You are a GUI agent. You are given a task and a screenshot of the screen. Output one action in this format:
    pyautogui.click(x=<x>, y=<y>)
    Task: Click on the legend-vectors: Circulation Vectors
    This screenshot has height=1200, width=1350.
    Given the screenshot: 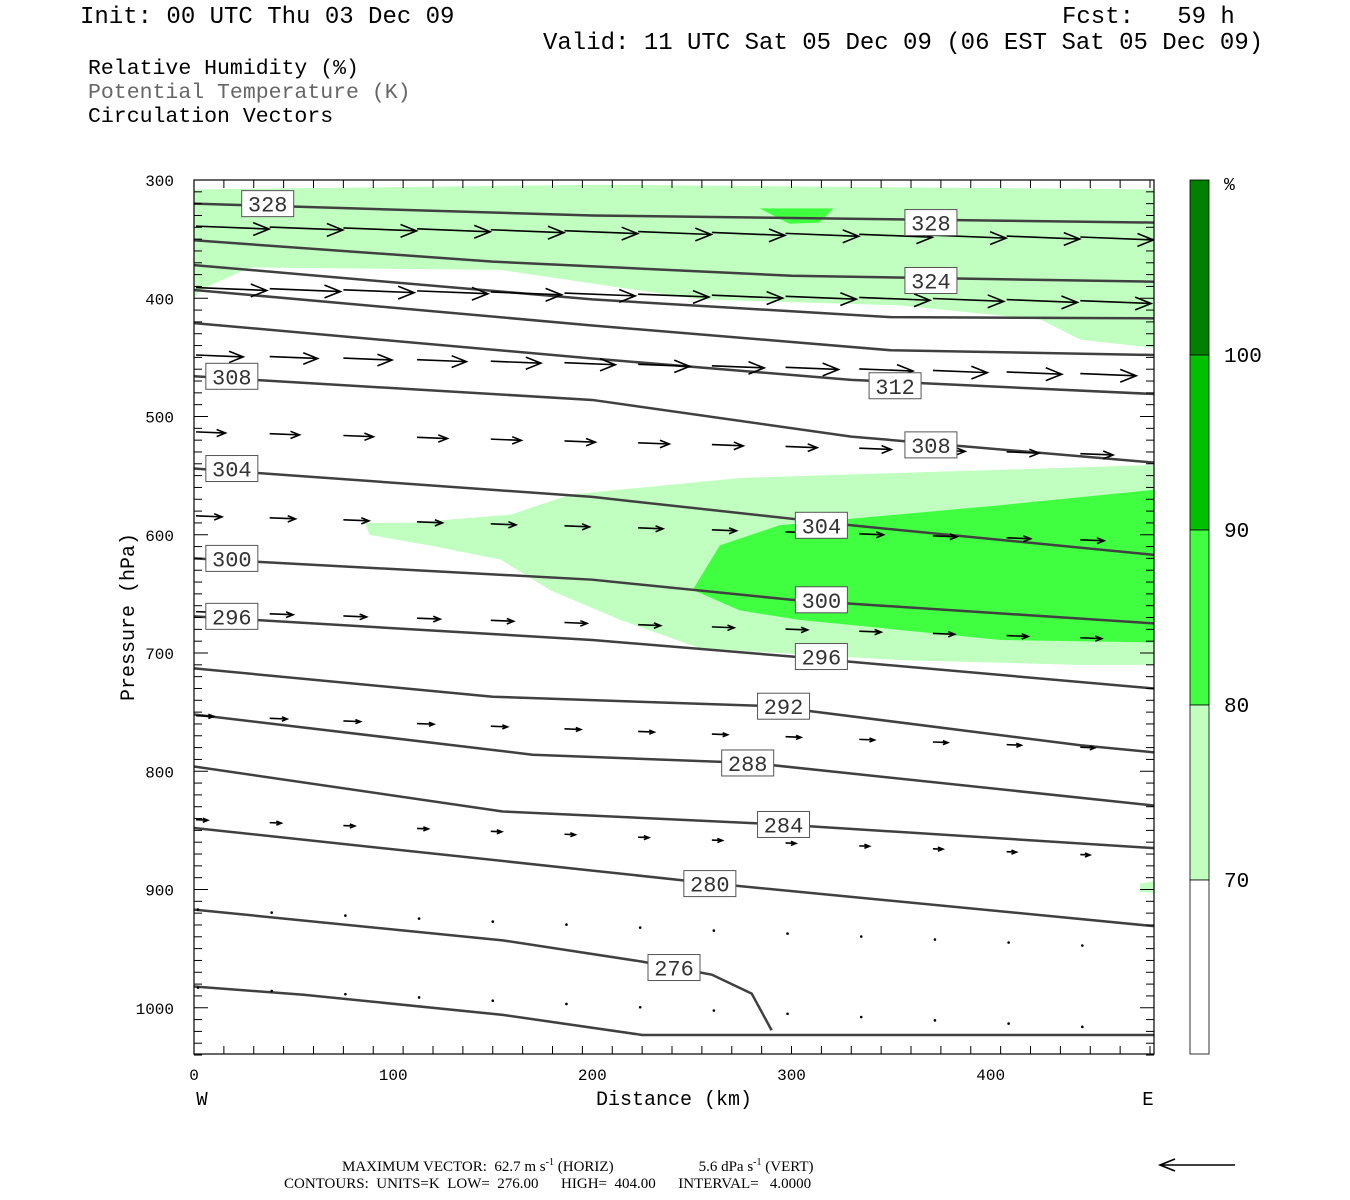 What is the action you would take?
    pyautogui.click(x=211, y=117)
    